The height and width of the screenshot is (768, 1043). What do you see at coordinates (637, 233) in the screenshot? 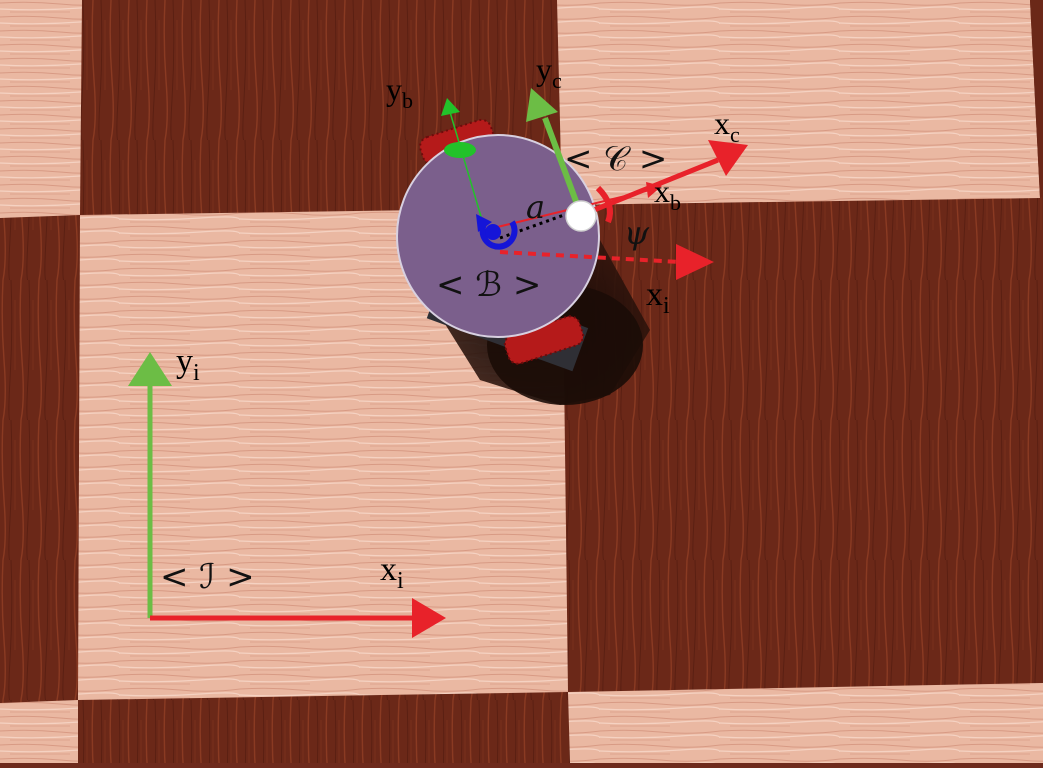
I see `yaw-angle-label: ψ` at bounding box center [637, 233].